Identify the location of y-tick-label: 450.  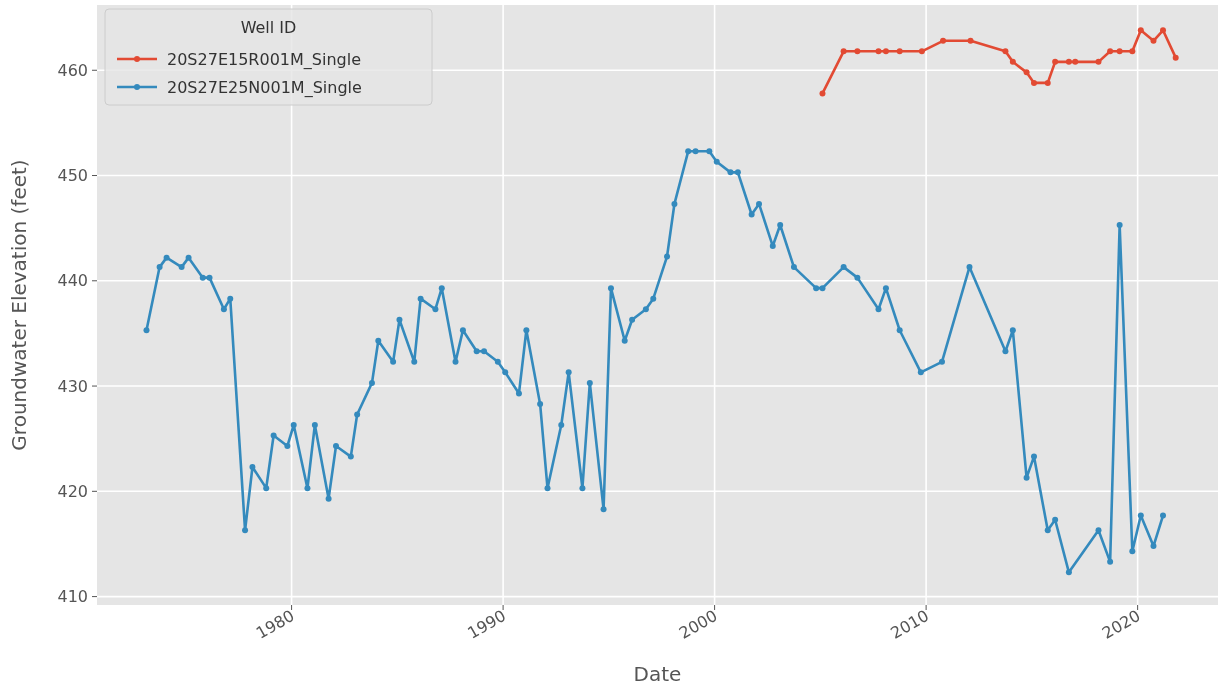
(72, 176).